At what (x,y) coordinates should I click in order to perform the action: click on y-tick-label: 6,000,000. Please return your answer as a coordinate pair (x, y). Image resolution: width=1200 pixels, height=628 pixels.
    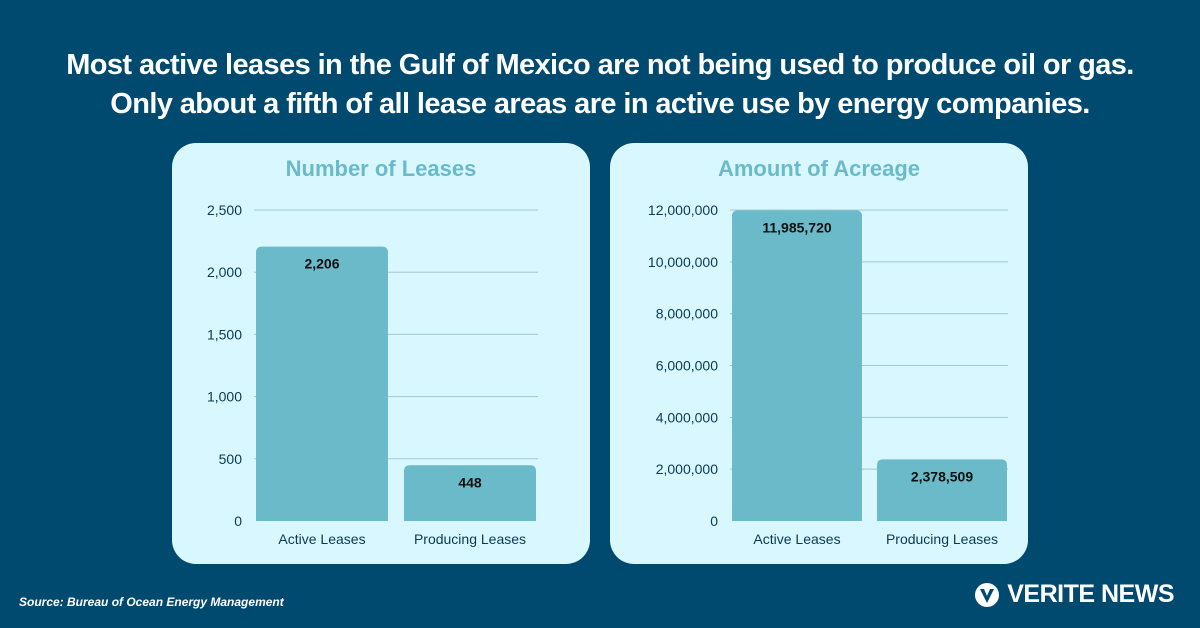
    Looking at the image, I should click on (687, 366).